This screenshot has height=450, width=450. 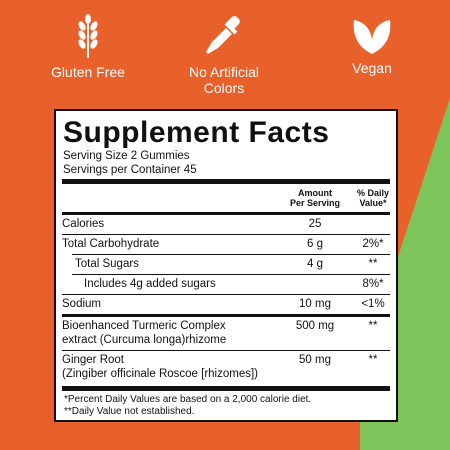 What do you see at coordinates (372, 68) in the screenshot?
I see `badge-label-vegan: Vegan` at bounding box center [372, 68].